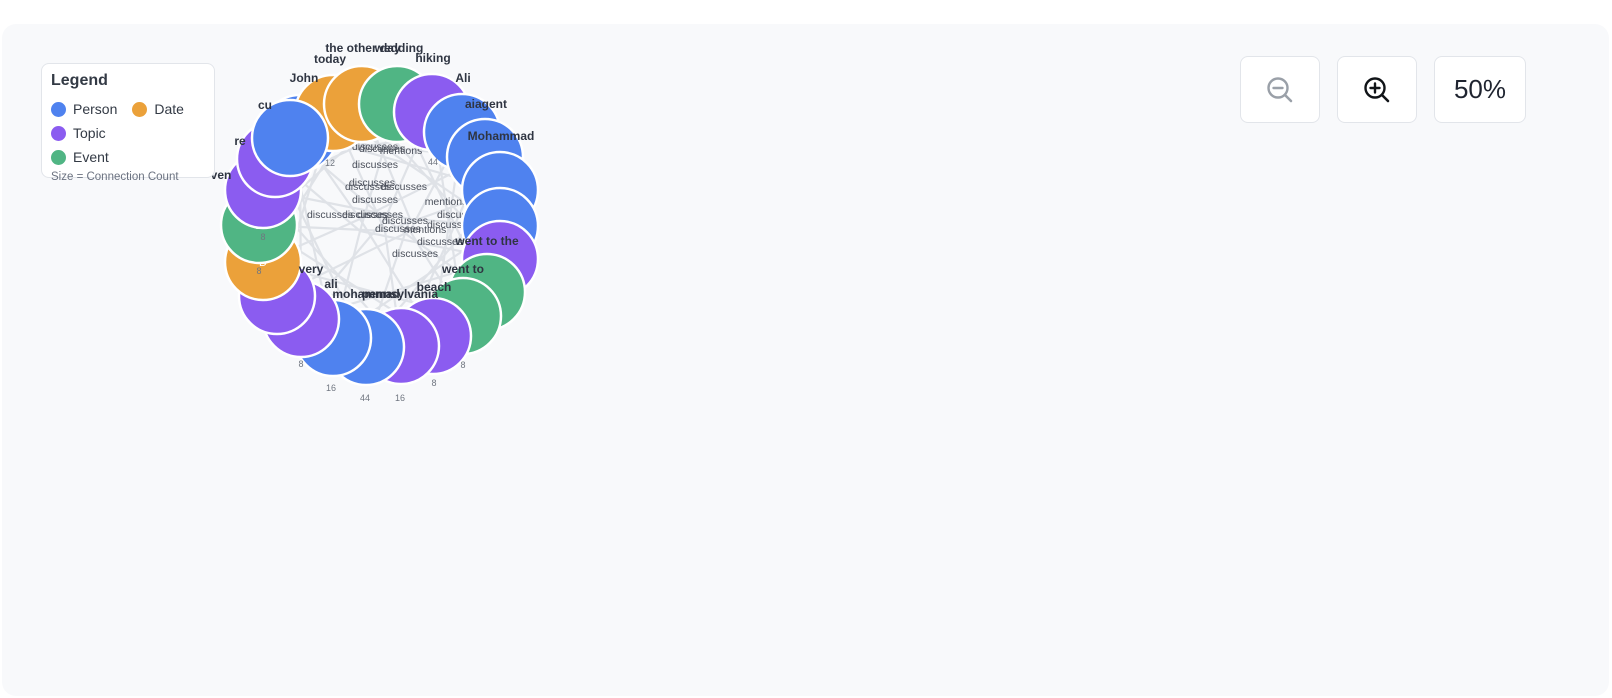 This screenshot has width=1612, height=698. I want to click on node-label: wedding, so click(399, 48).